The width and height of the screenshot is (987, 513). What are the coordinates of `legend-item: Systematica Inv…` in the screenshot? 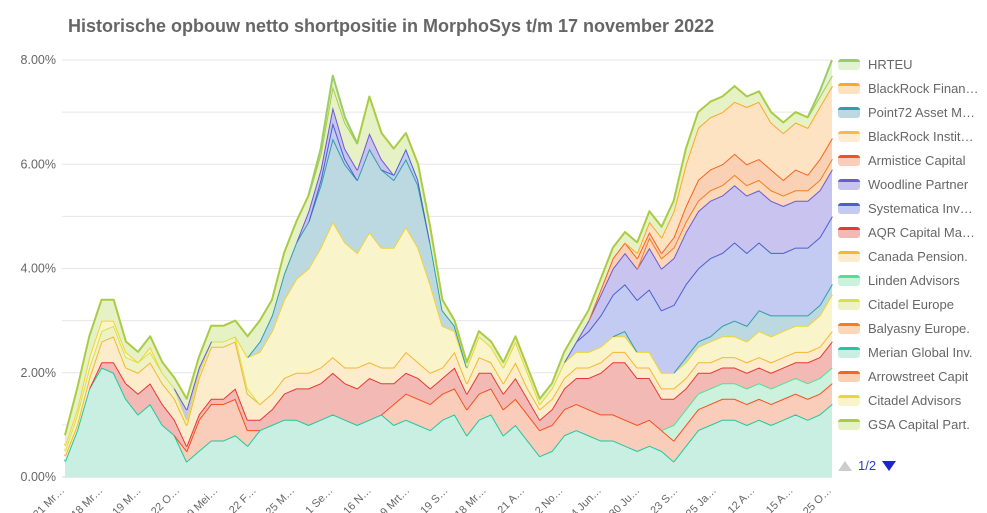 It's located at (912, 208).